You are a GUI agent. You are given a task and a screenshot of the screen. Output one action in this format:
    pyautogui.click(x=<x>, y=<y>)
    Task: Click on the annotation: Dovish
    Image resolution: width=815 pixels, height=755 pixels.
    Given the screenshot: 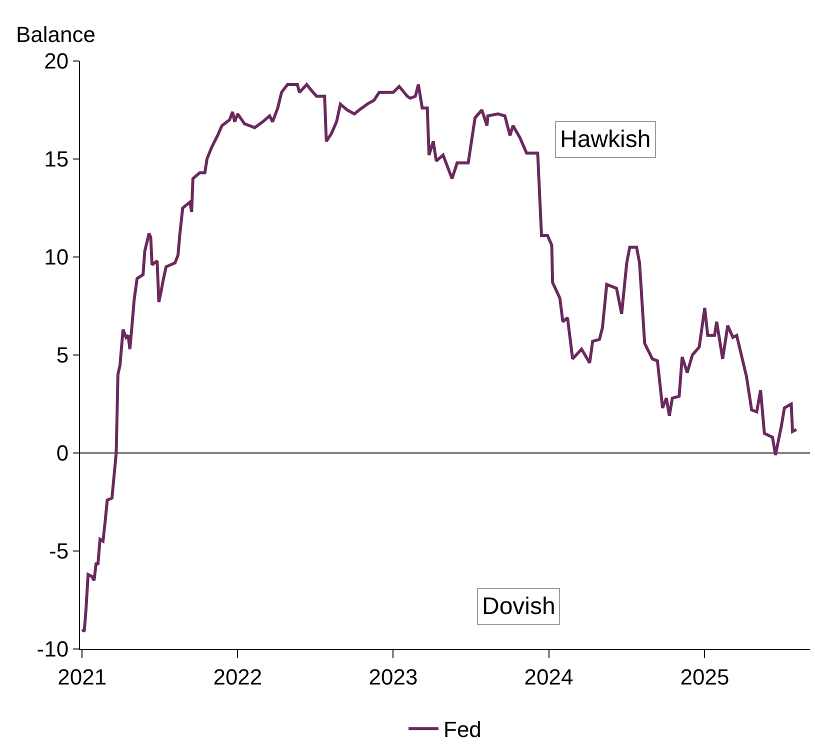 What is the action you would take?
    pyautogui.click(x=519, y=606)
    